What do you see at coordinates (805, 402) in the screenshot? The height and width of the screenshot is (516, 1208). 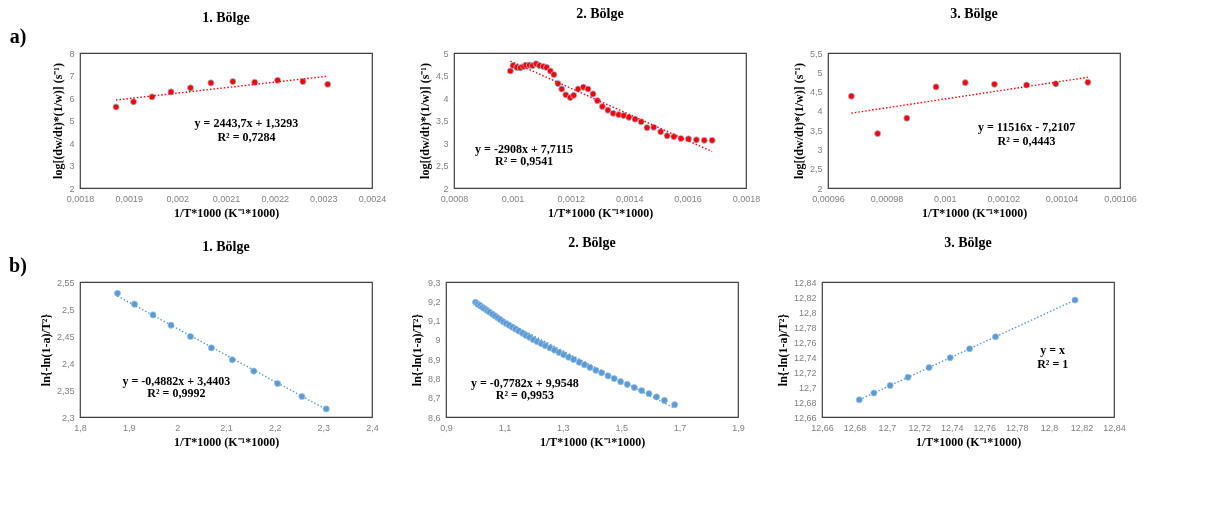 I see `y-tick-label: 12,68` at bounding box center [805, 402].